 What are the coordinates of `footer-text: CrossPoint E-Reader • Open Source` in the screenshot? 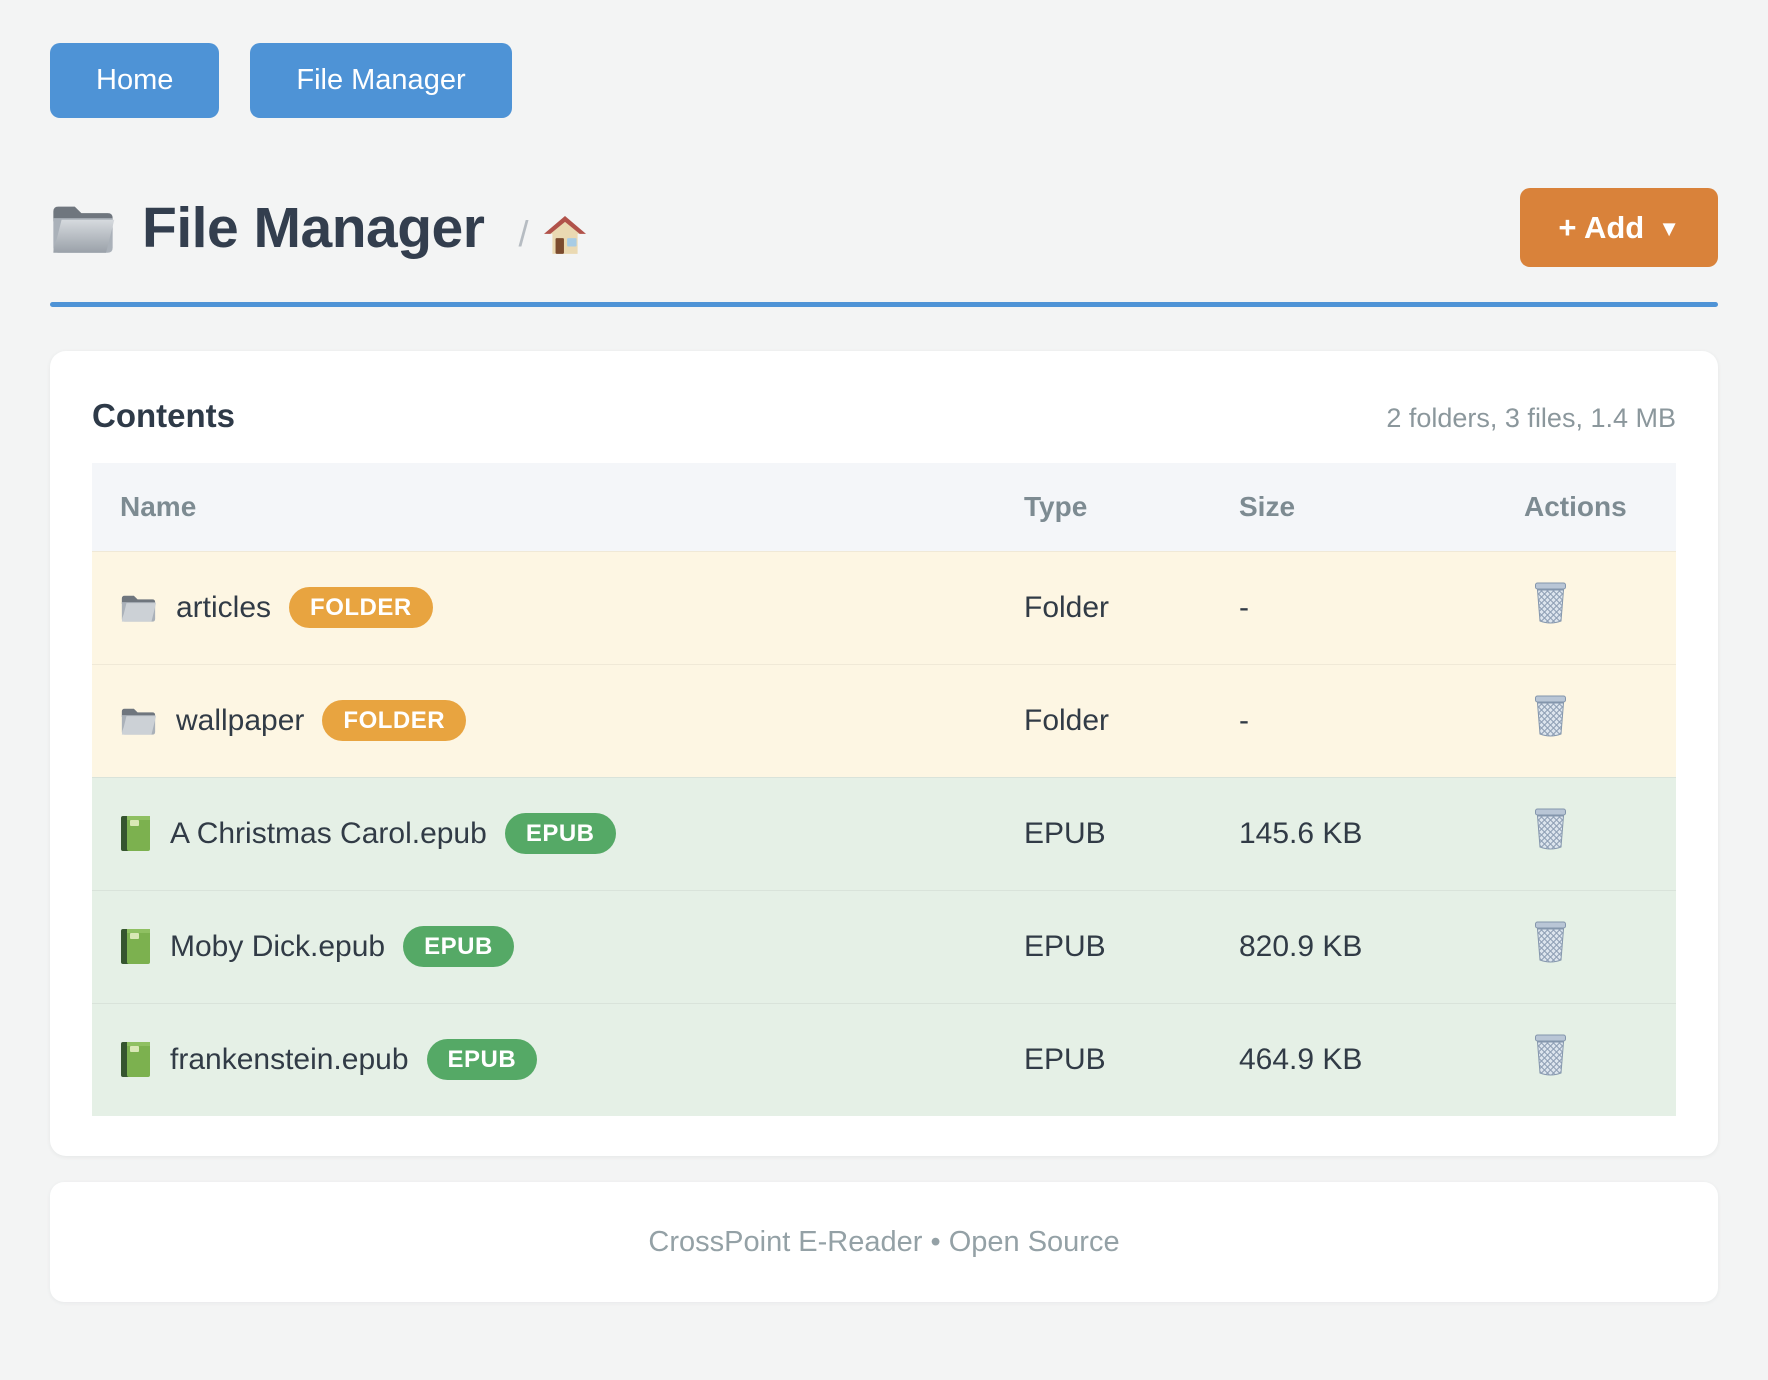 It's located at (884, 1241).